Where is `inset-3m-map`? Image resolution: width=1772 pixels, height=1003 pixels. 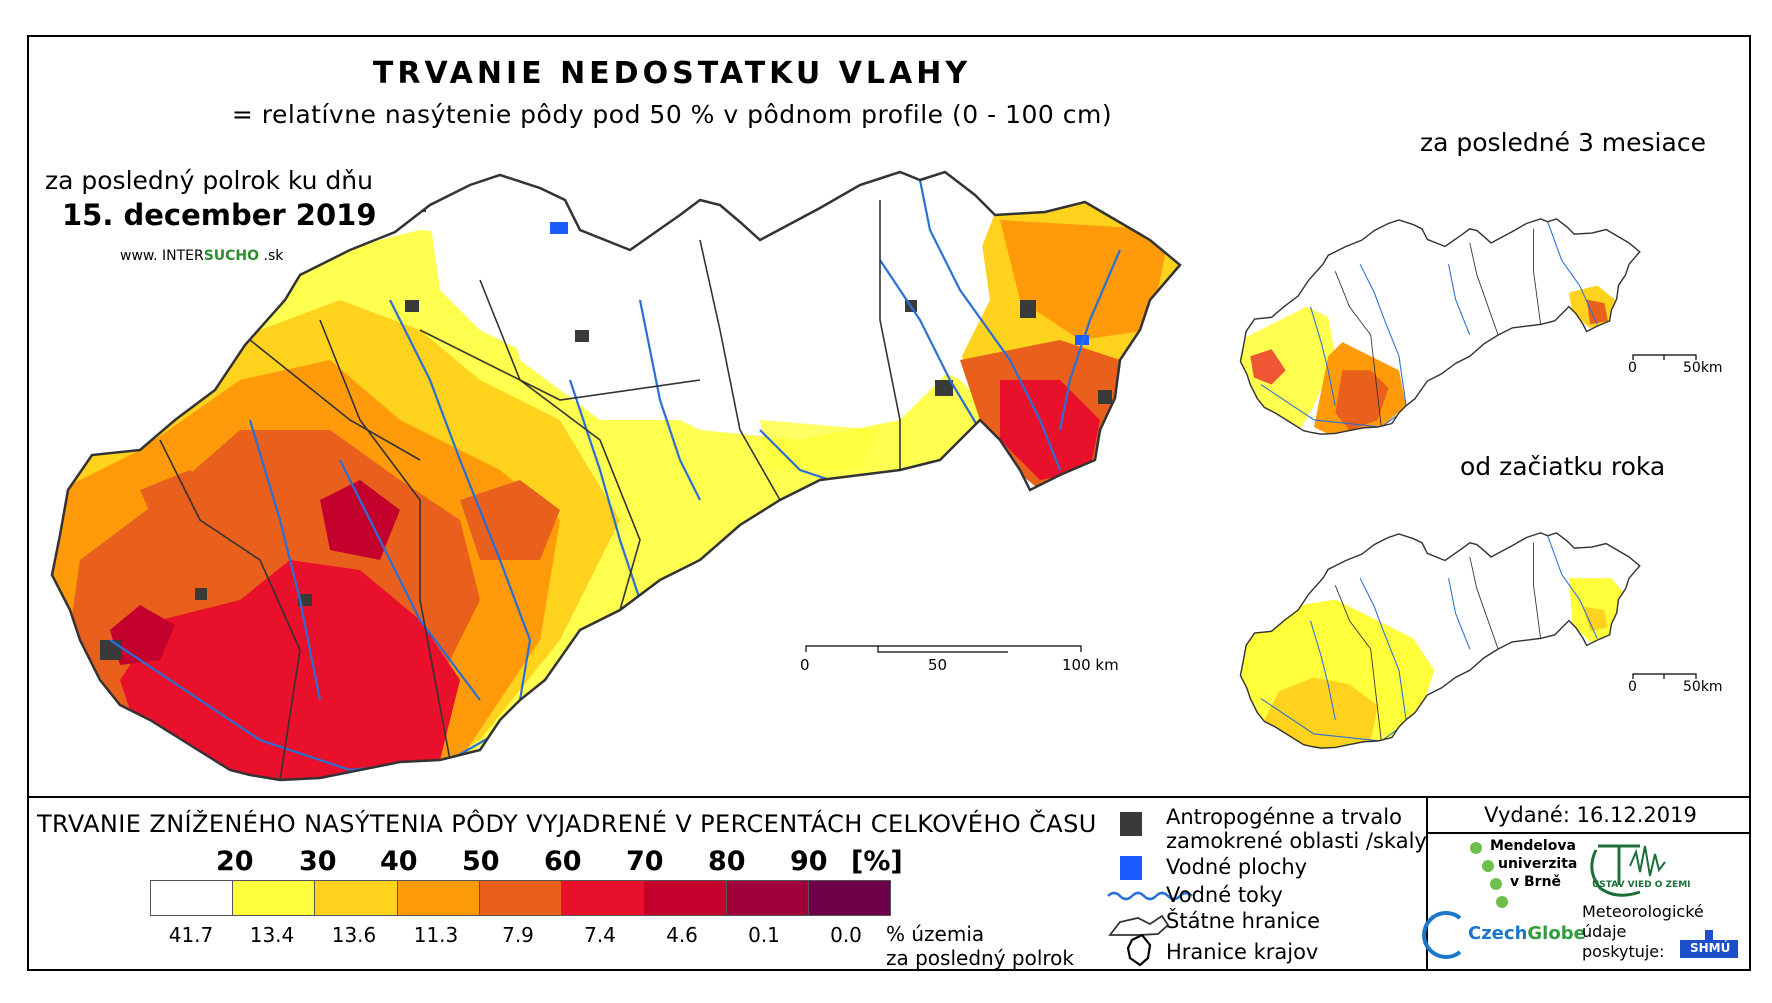
inset-3m-map is located at coordinates (1440, 326).